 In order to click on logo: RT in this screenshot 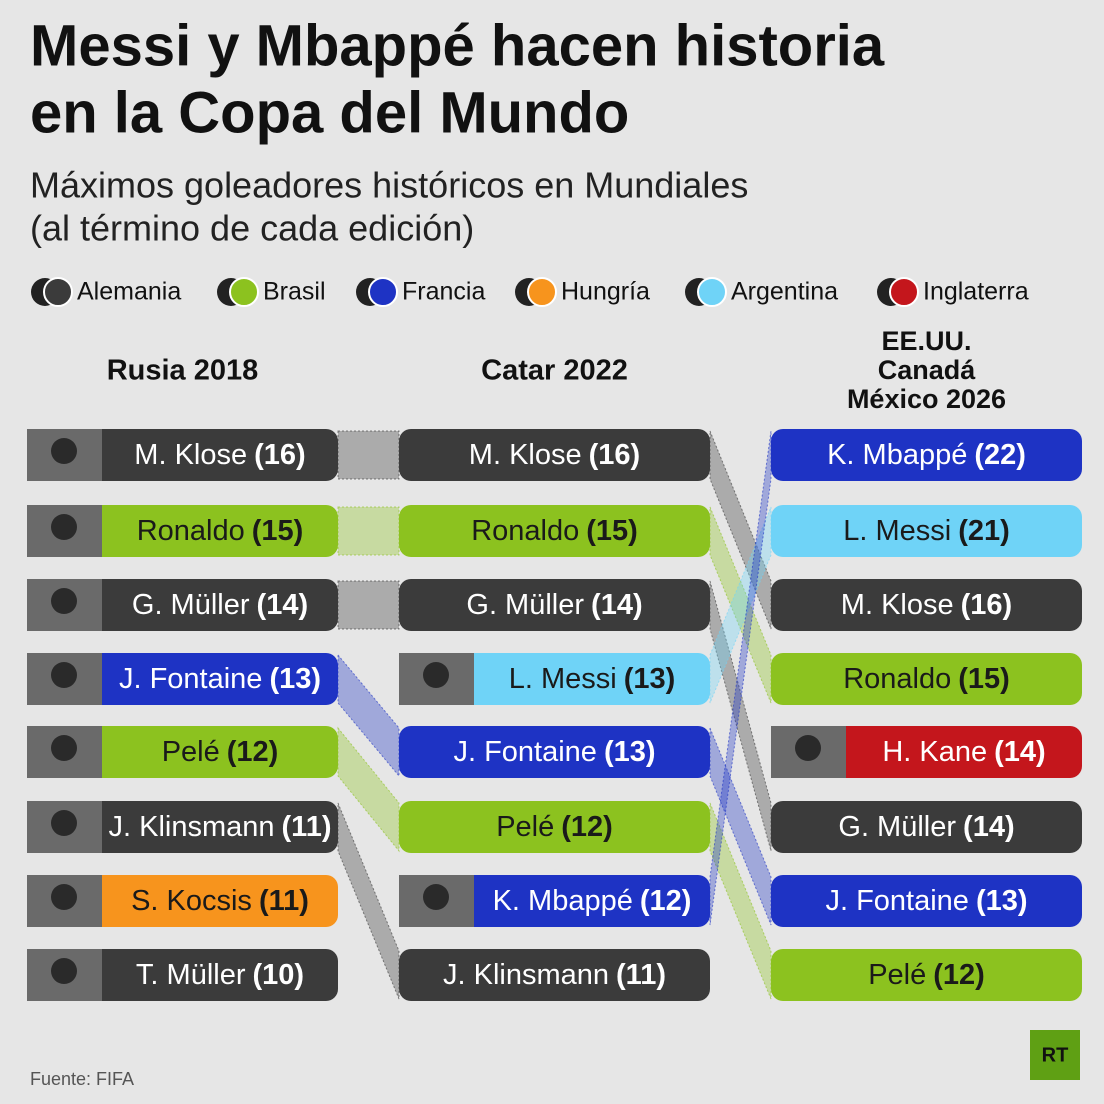, I will do `click(1055, 1055)`.